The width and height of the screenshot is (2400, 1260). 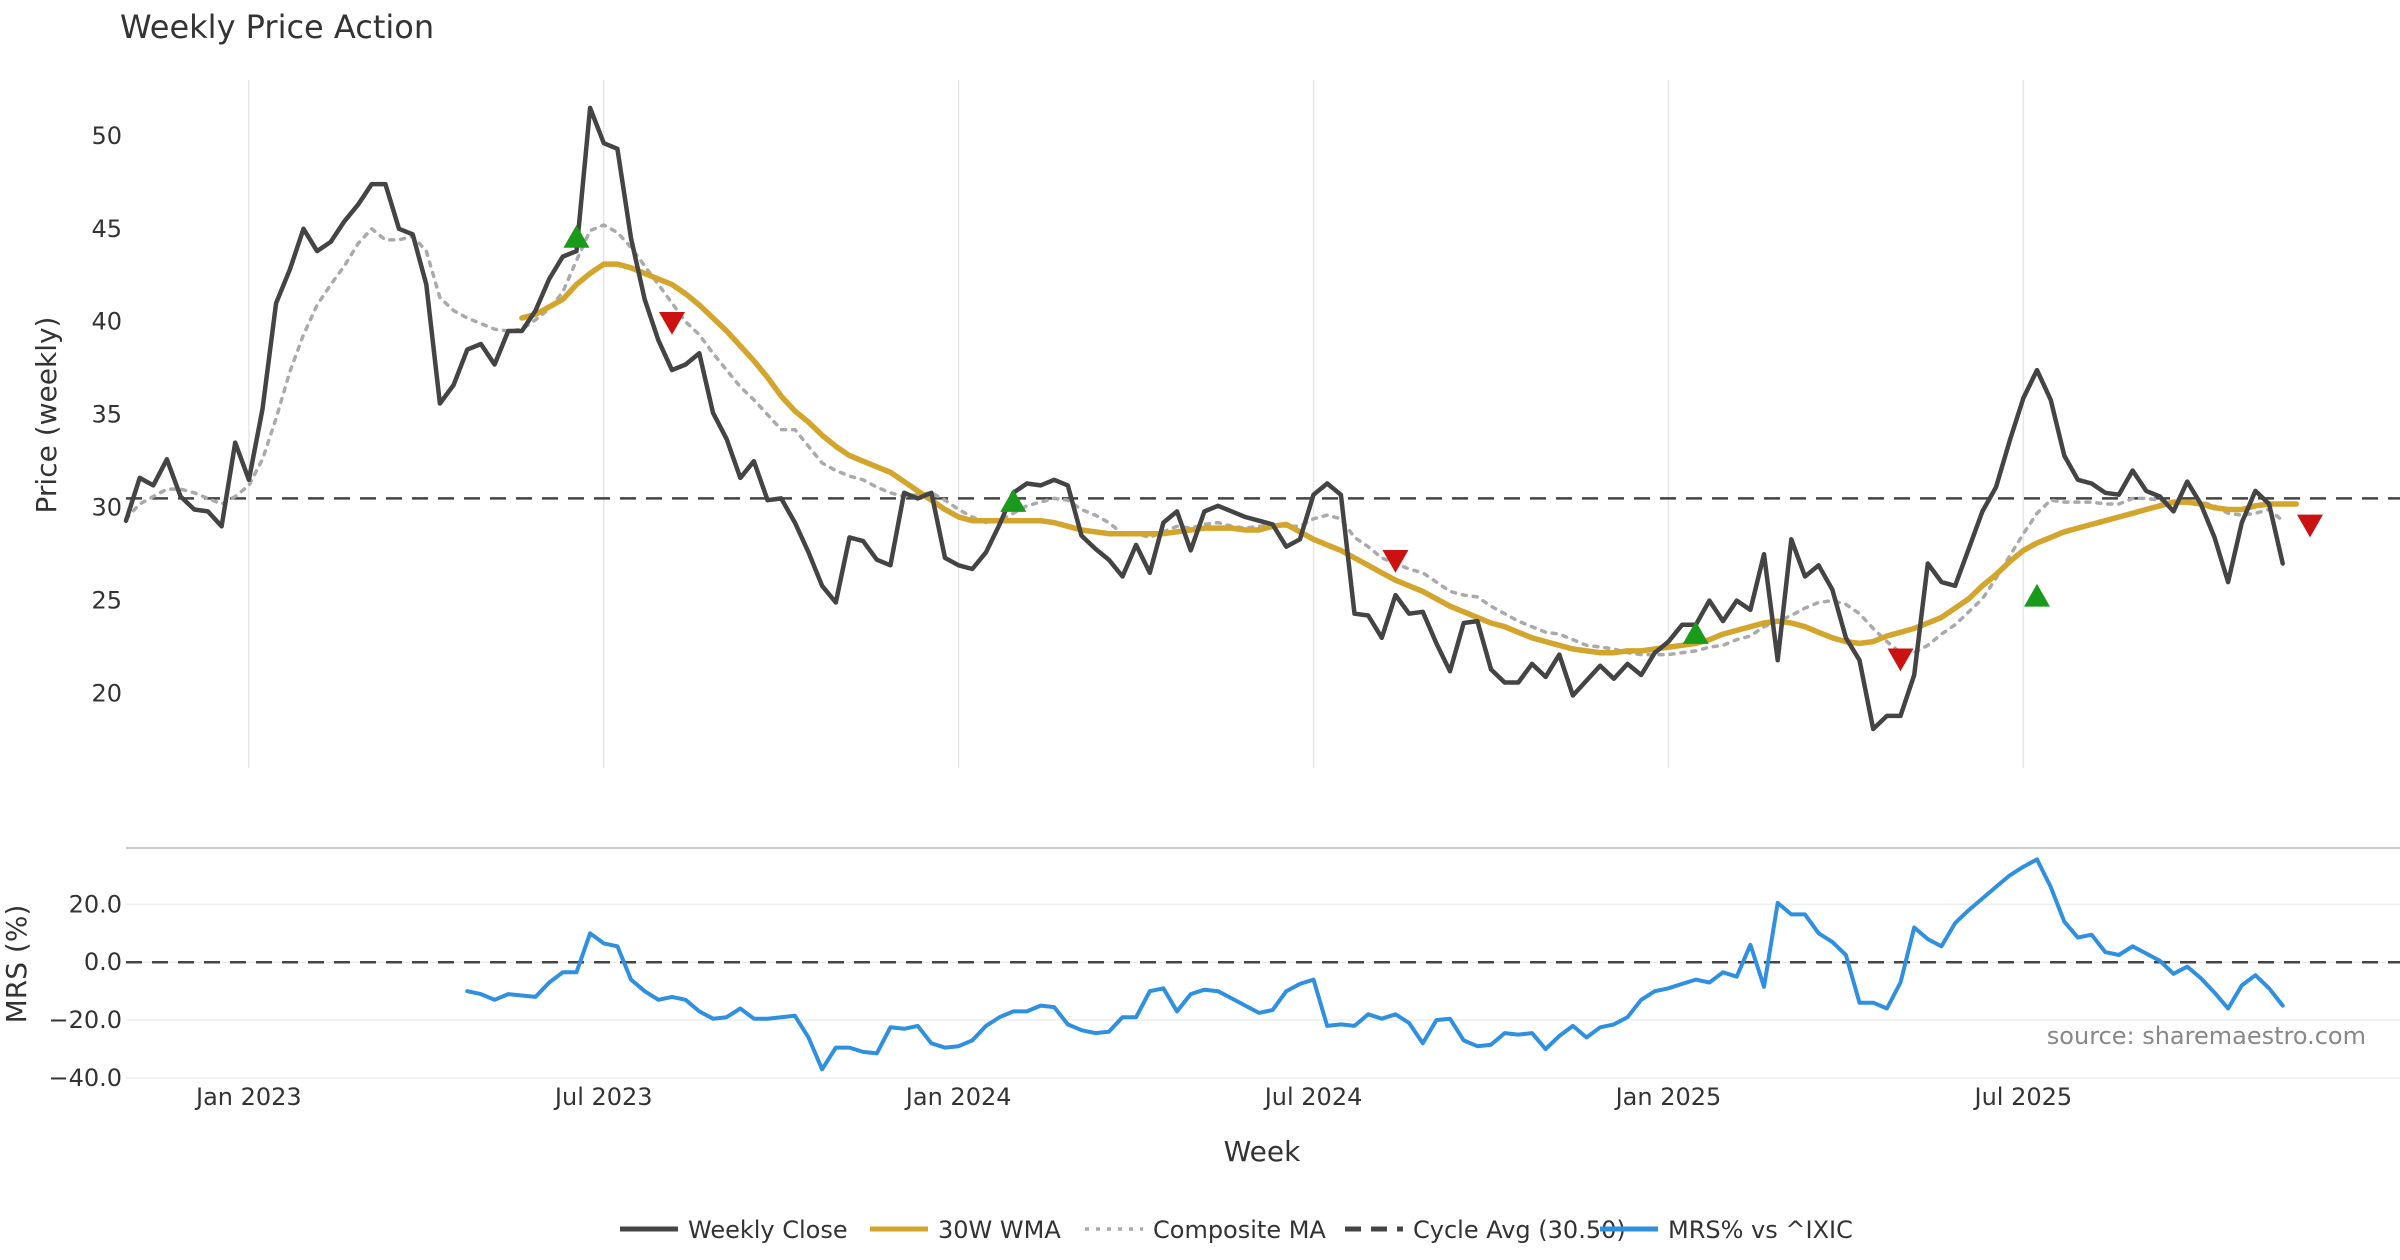 I want to click on legend-label-4: MRS% vs ^IXIC, so click(x=1760, y=1230).